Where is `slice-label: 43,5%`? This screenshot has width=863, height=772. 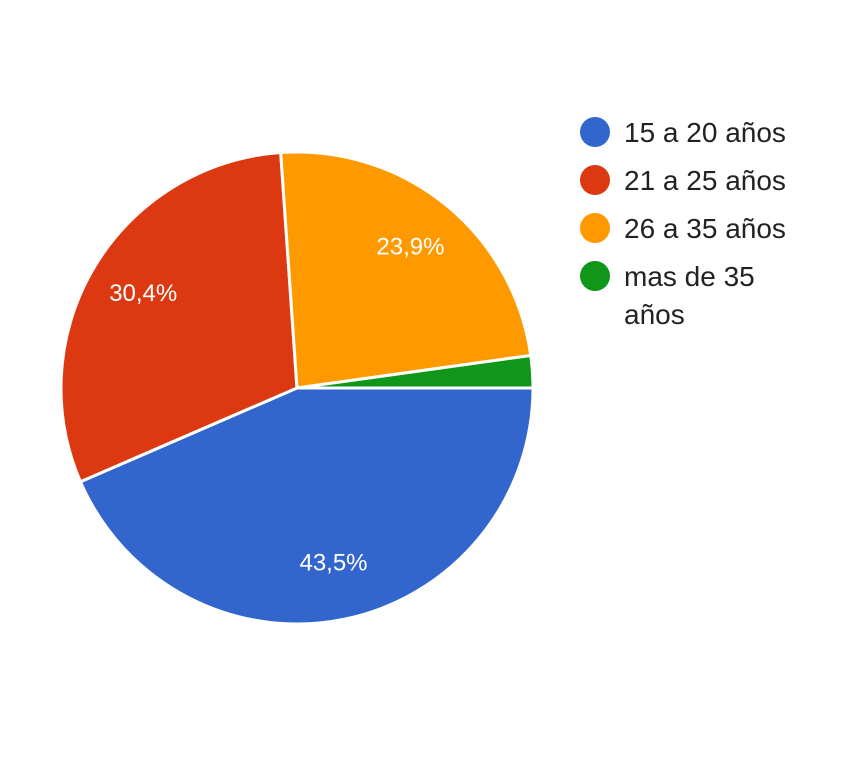 slice-label: 43,5% is located at coordinates (333, 563).